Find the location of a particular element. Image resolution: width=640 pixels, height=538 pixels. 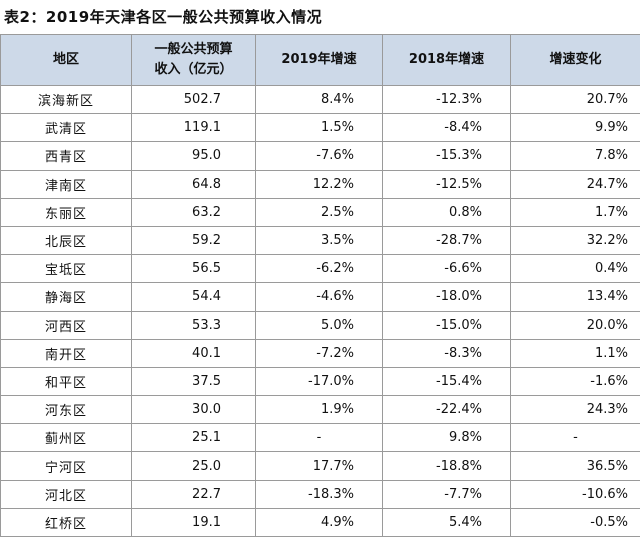

table-row: 东丽区 63.2 2.5% 0.8% 1.7% is located at coordinates (320, 212).